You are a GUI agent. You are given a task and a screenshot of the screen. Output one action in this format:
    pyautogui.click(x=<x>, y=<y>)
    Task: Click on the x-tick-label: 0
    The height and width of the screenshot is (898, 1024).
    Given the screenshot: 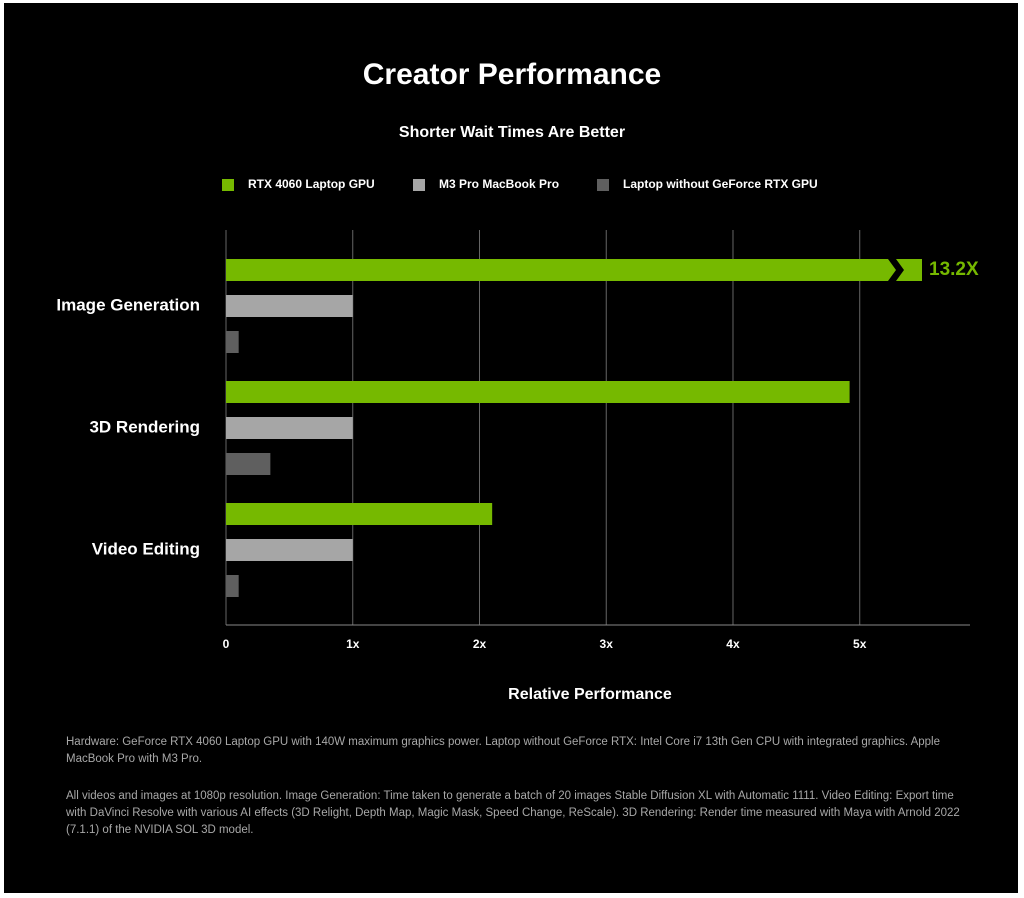 What is the action you would take?
    pyautogui.click(x=226, y=644)
    